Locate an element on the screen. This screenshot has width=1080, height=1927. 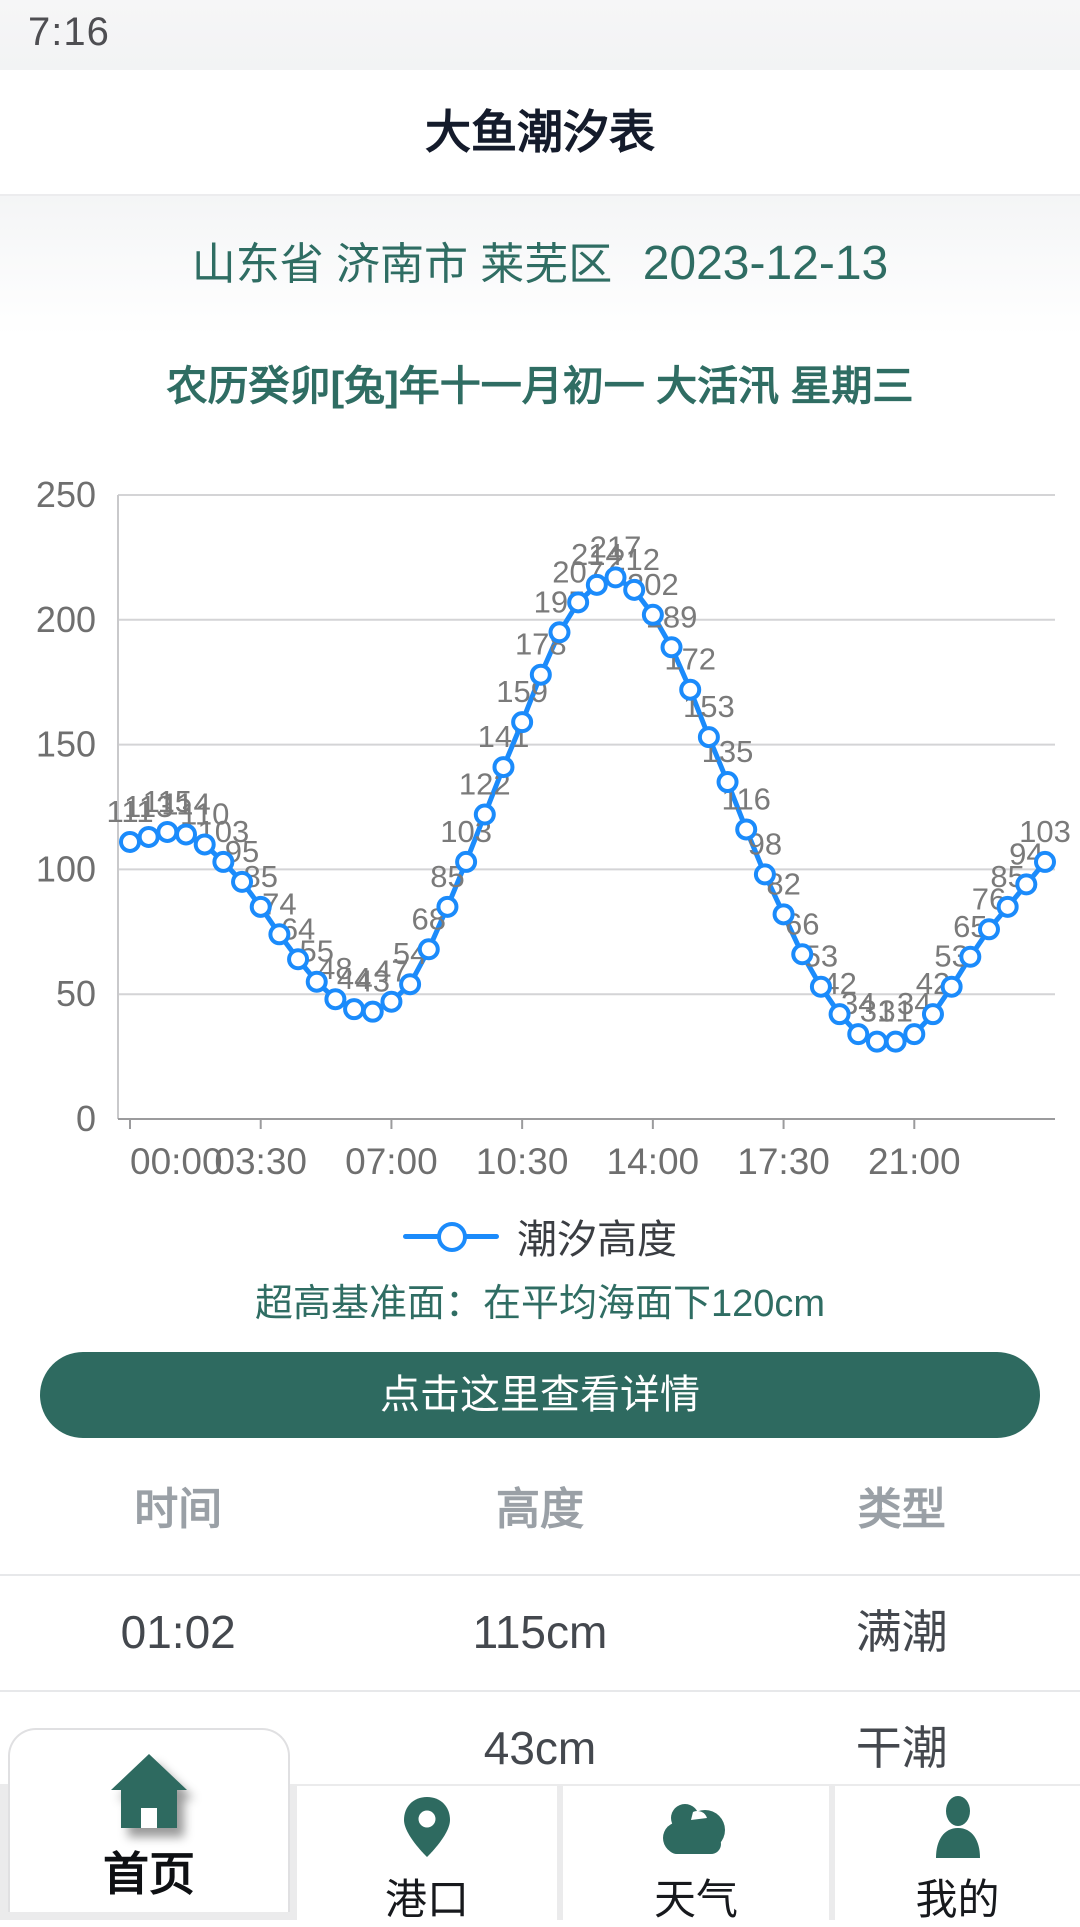
cell-type: 干潮 is located at coordinates (901, 1748).